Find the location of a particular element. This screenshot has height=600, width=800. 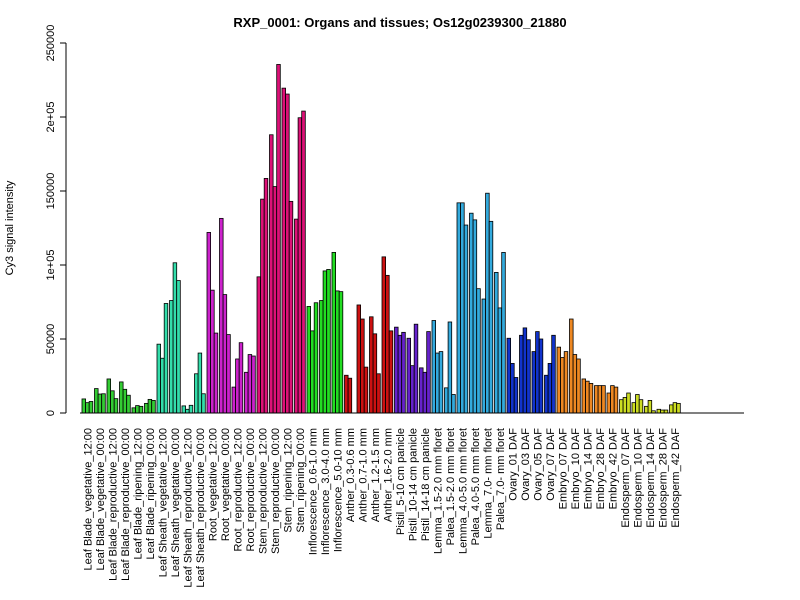

x-tick-label: Leaf Blade_reproductive_00:00 is located at coordinates (126, 504).